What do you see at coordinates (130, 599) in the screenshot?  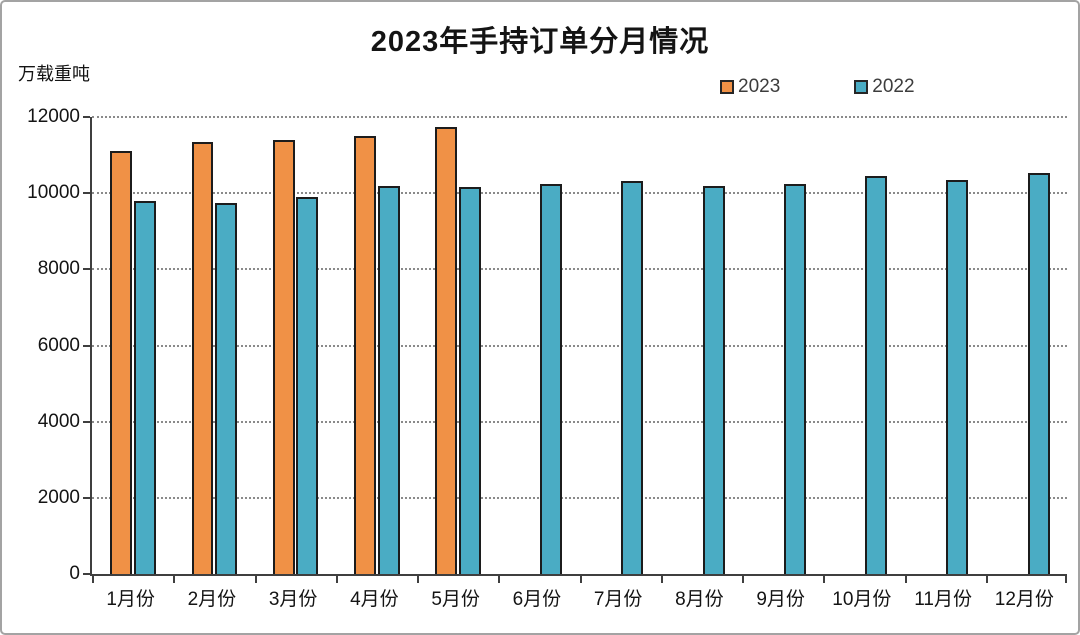 I see `x-tick-label-1: 1月份` at bounding box center [130, 599].